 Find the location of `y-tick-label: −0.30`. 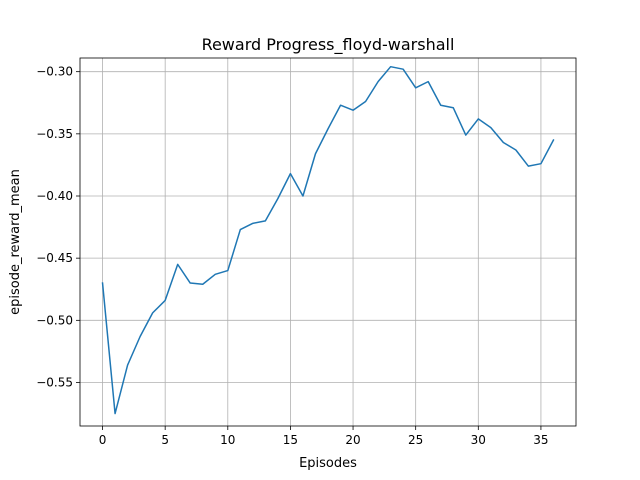

y-tick-label: −0.30 is located at coordinates (54, 72).